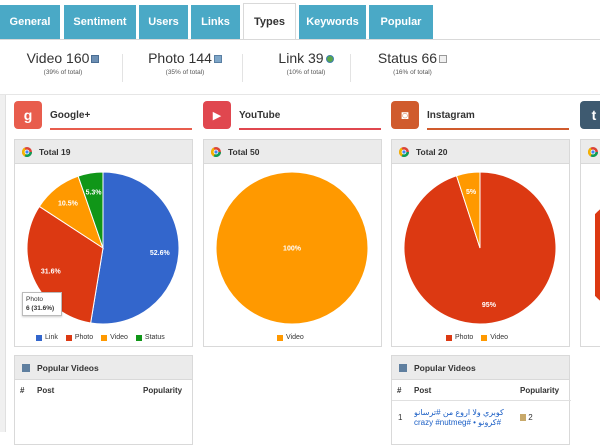  What do you see at coordinates (306, 72) in the screenshot?
I see `summary-link-share: (10% of total)` at bounding box center [306, 72].